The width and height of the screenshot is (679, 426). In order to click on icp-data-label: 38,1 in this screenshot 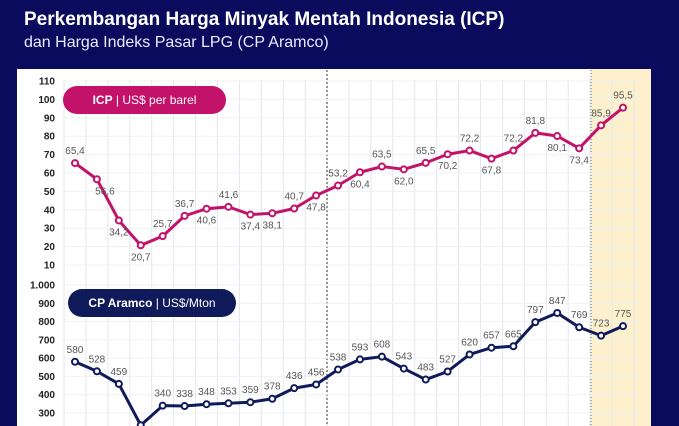, I will do `click(273, 225)`.